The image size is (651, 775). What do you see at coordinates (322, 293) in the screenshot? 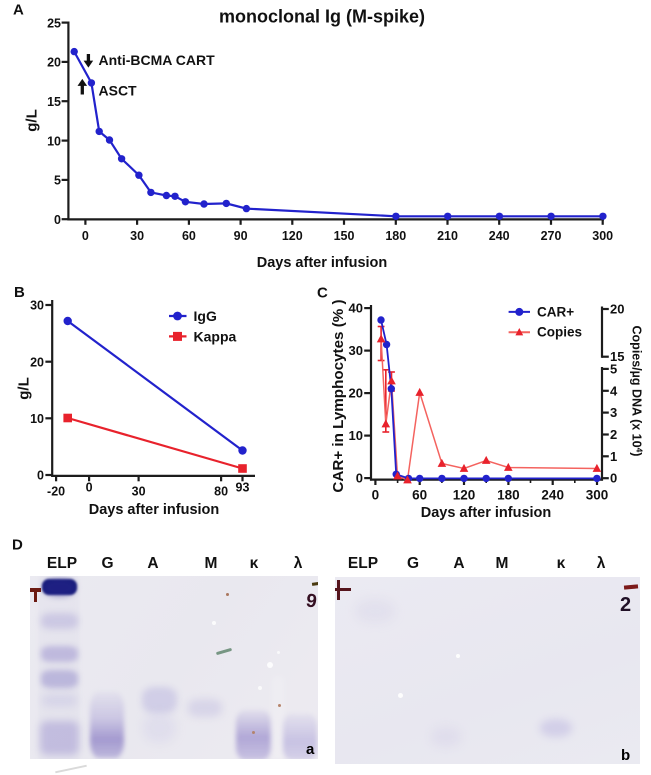
I see `svg-text: C` at bounding box center [322, 293].